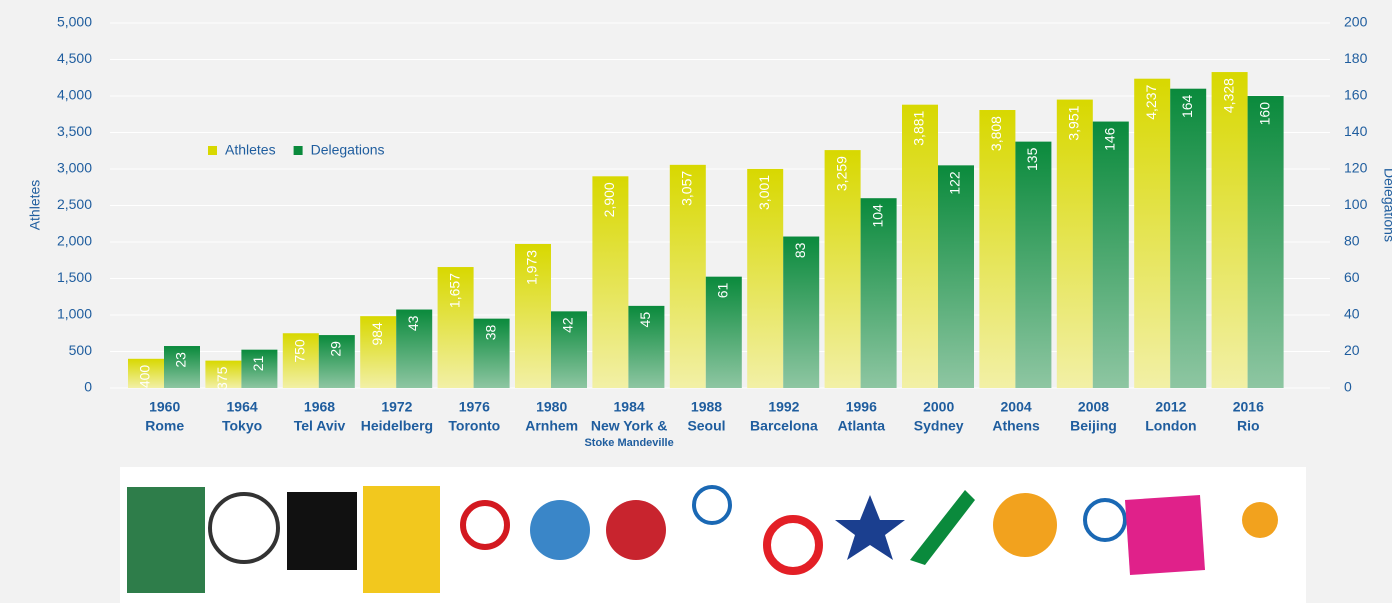 This screenshot has height=603, width=1392. Describe the element at coordinates (74, 277) in the screenshot. I see `yticks-label: 1,500` at that location.